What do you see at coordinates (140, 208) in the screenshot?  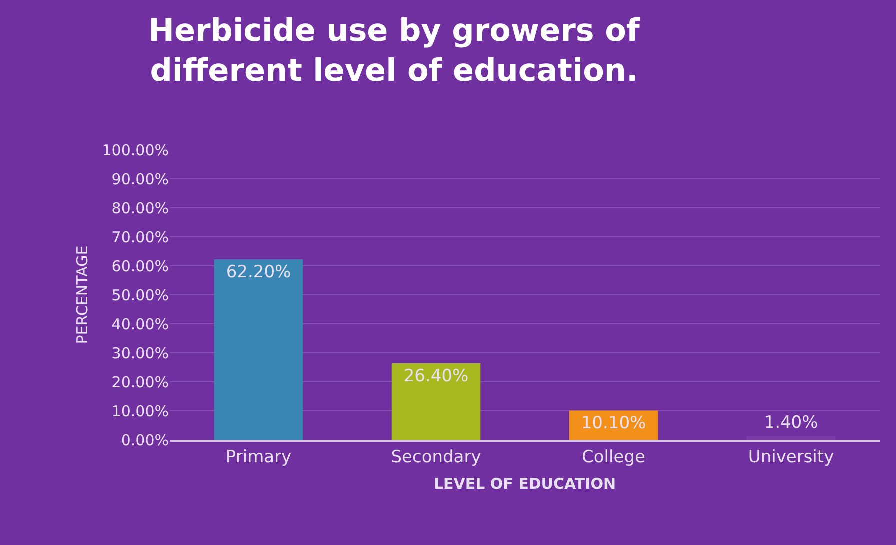 I see `y-tick-label: 80.00%` at bounding box center [140, 208].